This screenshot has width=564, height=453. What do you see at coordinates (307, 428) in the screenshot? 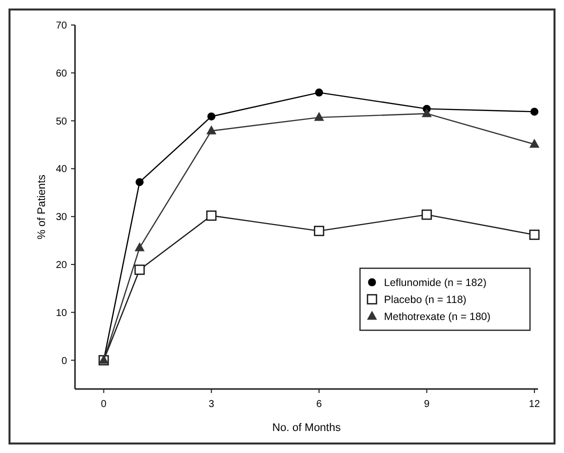
I see `x-axis-title: No. of Months` at bounding box center [307, 428].